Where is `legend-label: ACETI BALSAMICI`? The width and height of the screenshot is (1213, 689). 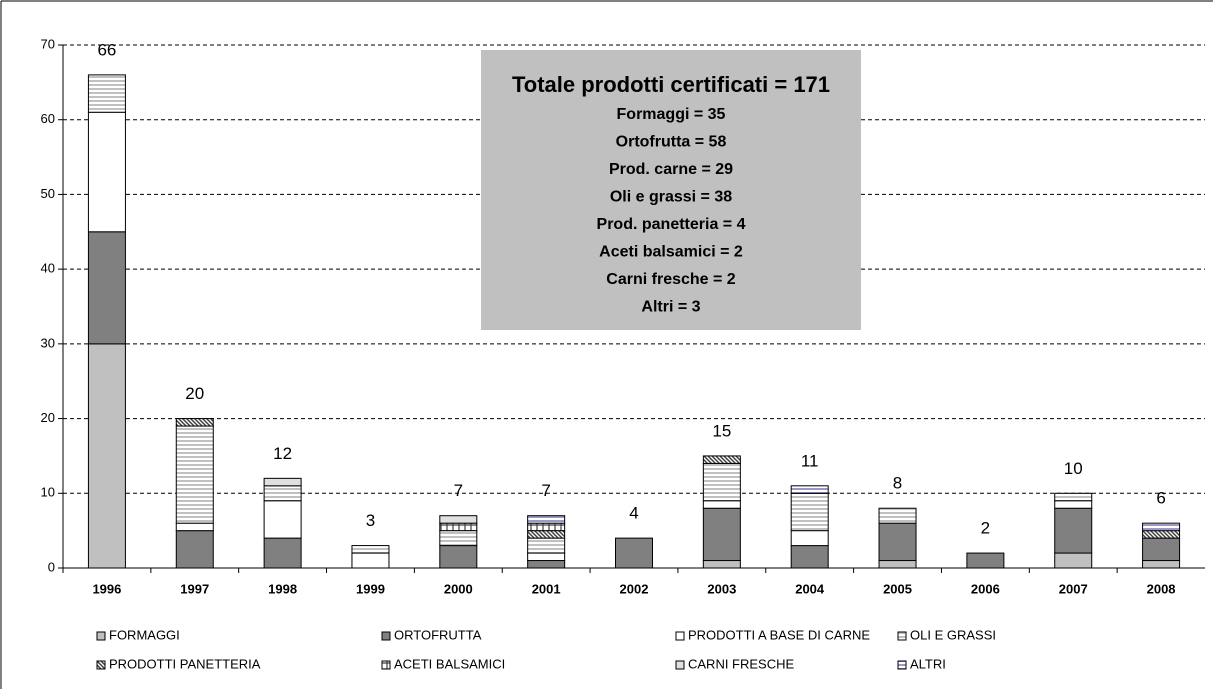 legend-label: ACETI BALSAMICI is located at coordinates (449, 663).